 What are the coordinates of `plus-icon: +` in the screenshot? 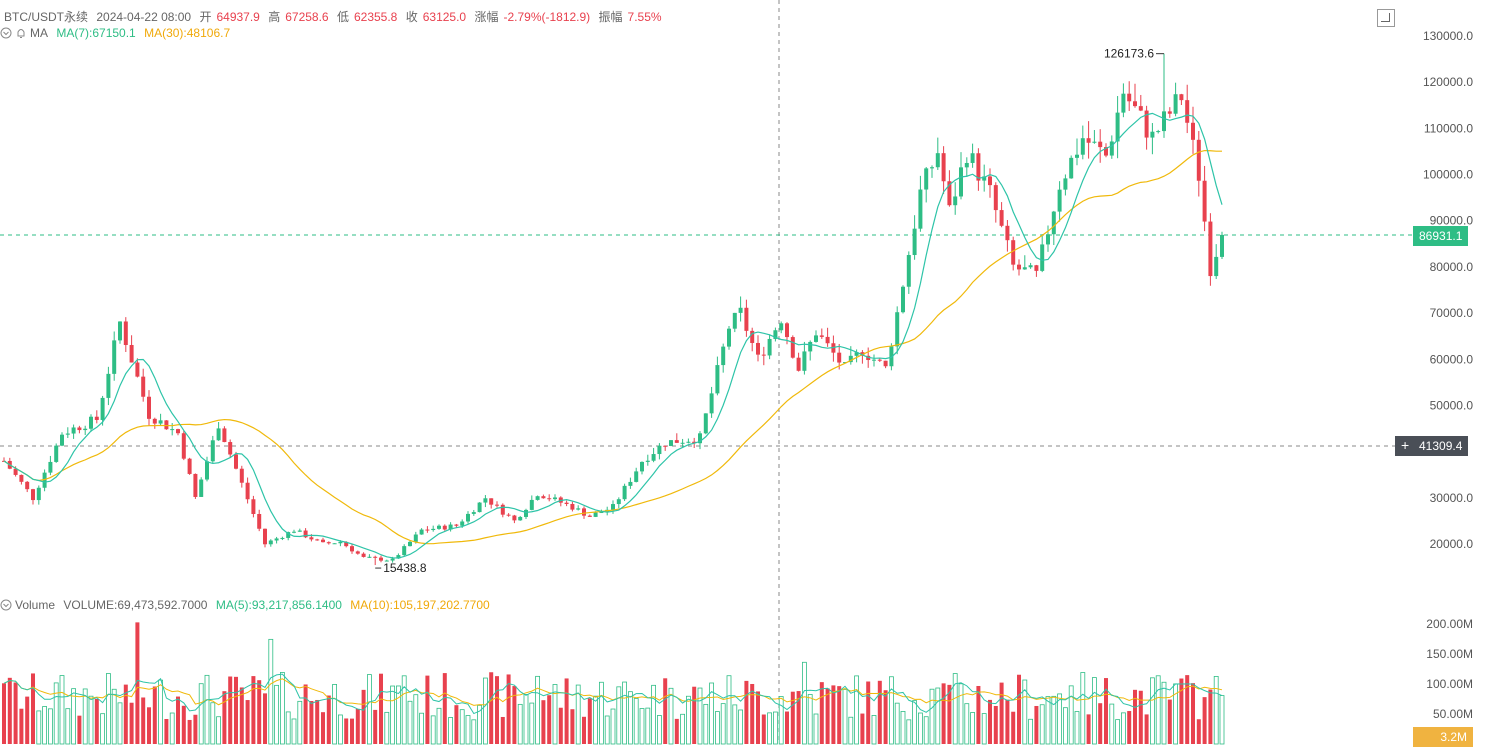 It's located at (1405, 445).